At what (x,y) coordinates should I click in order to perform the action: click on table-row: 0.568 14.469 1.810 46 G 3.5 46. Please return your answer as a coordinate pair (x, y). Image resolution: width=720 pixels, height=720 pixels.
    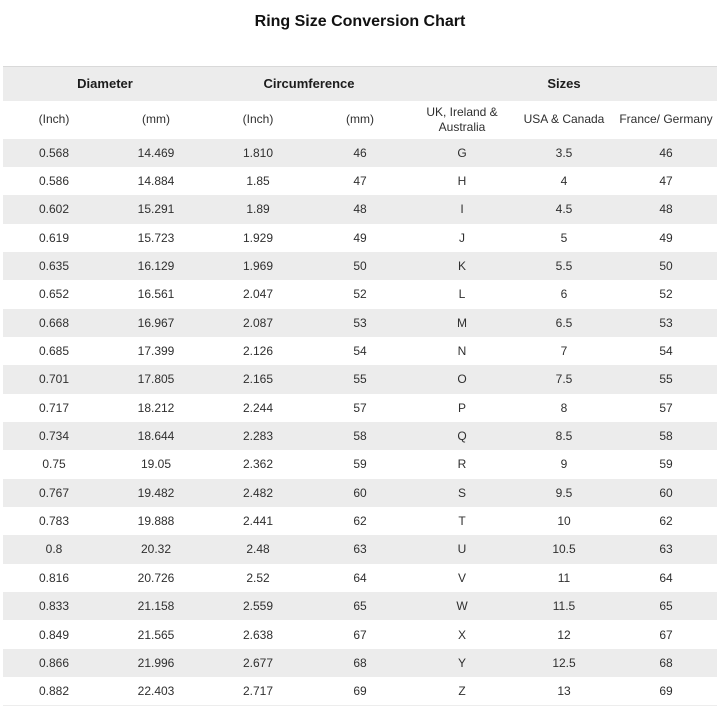
    Looking at the image, I should click on (360, 152).